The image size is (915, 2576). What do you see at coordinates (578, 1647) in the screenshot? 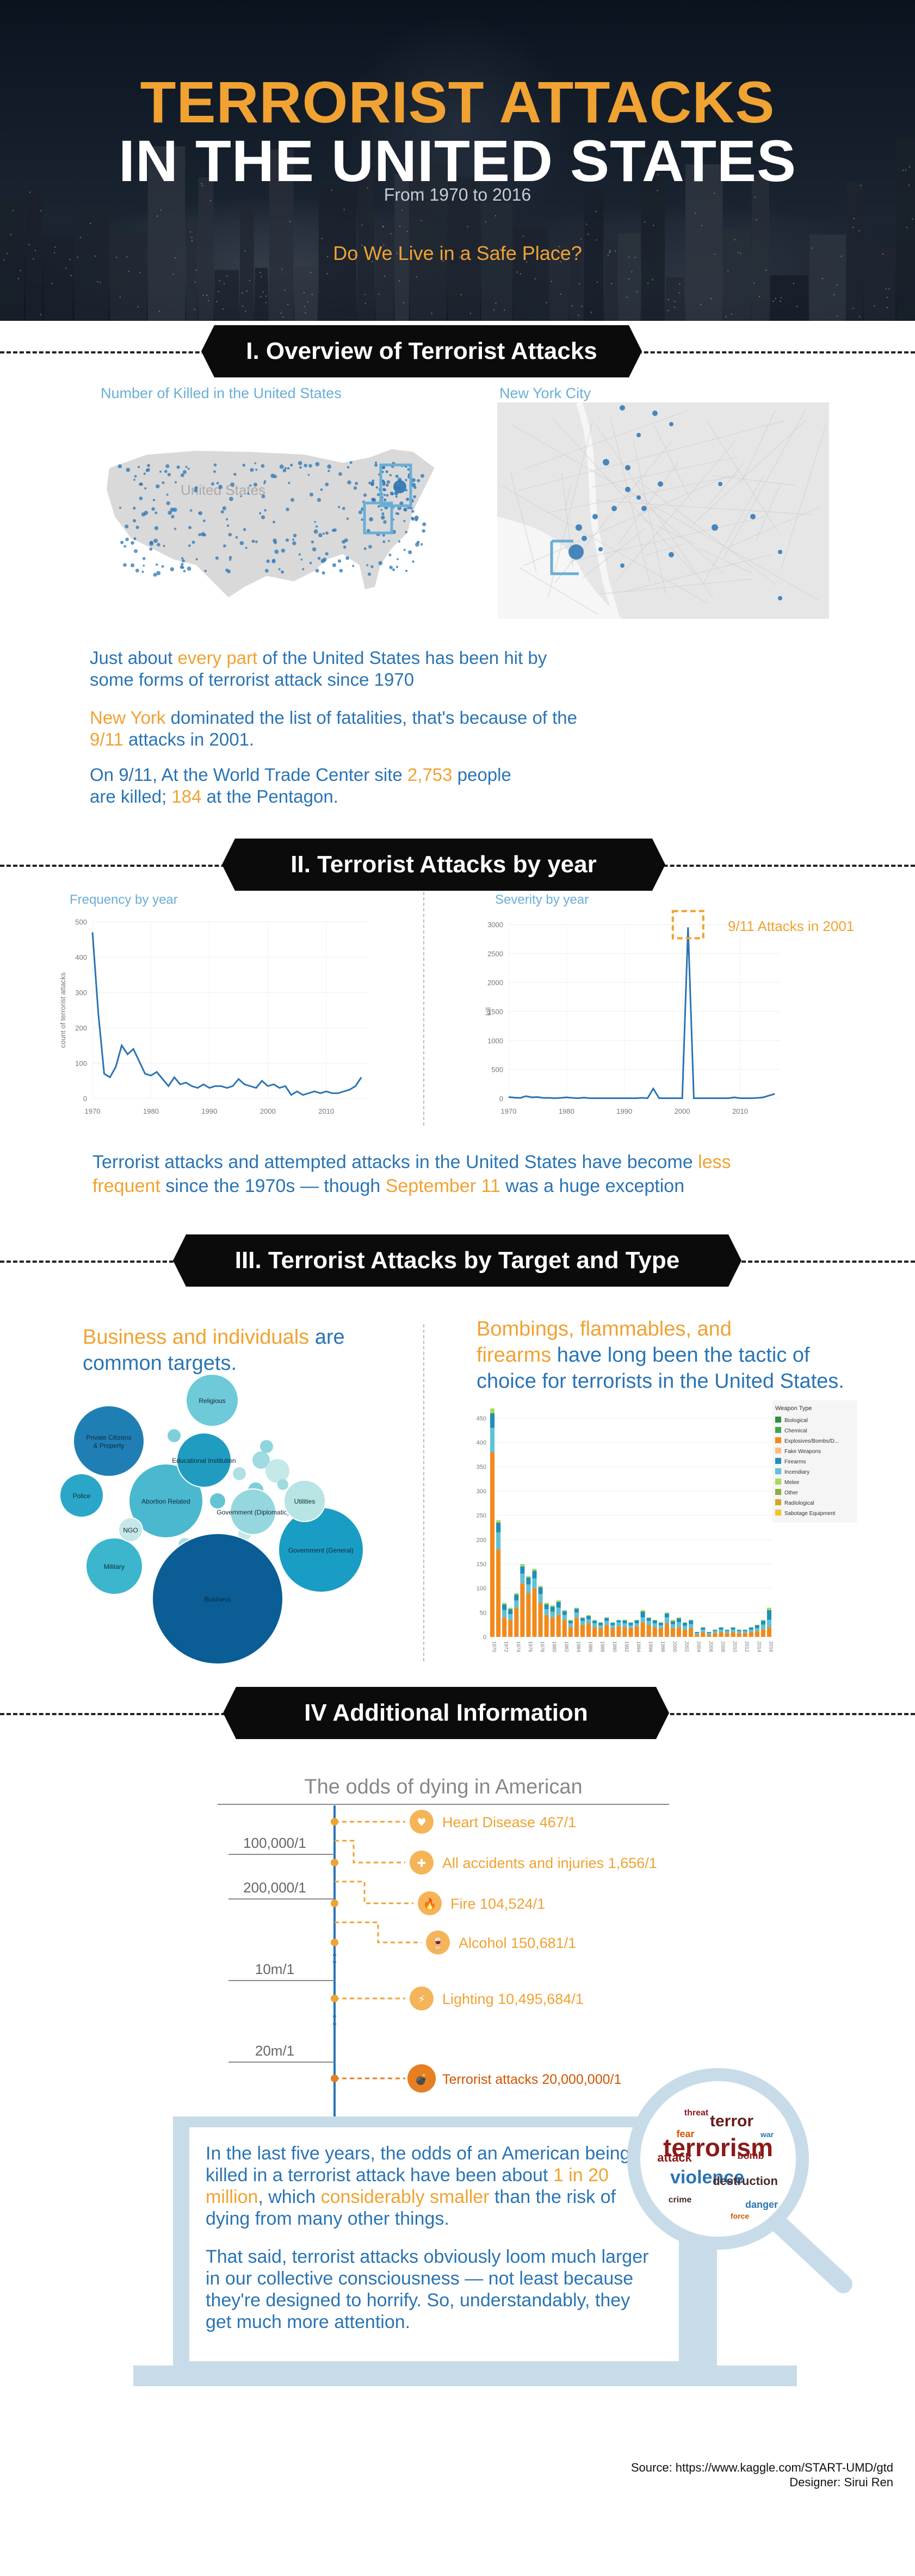
I see `x-tick-label: 1984` at bounding box center [578, 1647].